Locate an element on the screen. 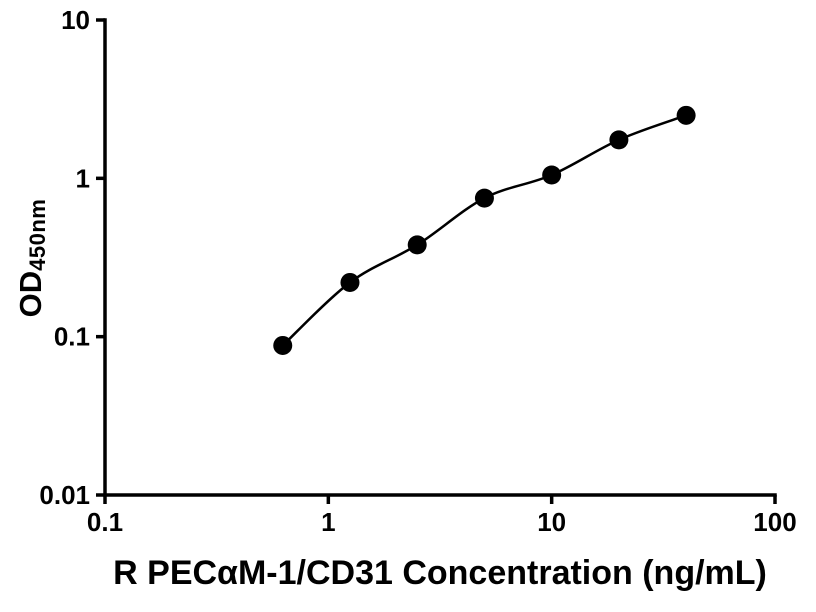 The width and height of the screenshot is (816, 612). y-axis-title: OD450nm is located at coordinates (31, 258).